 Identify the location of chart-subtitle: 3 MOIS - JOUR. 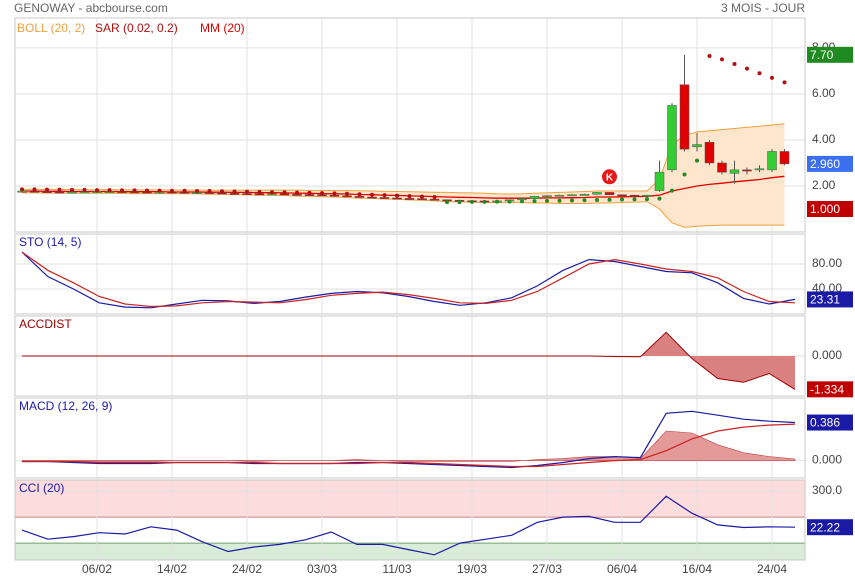
(763, 8).